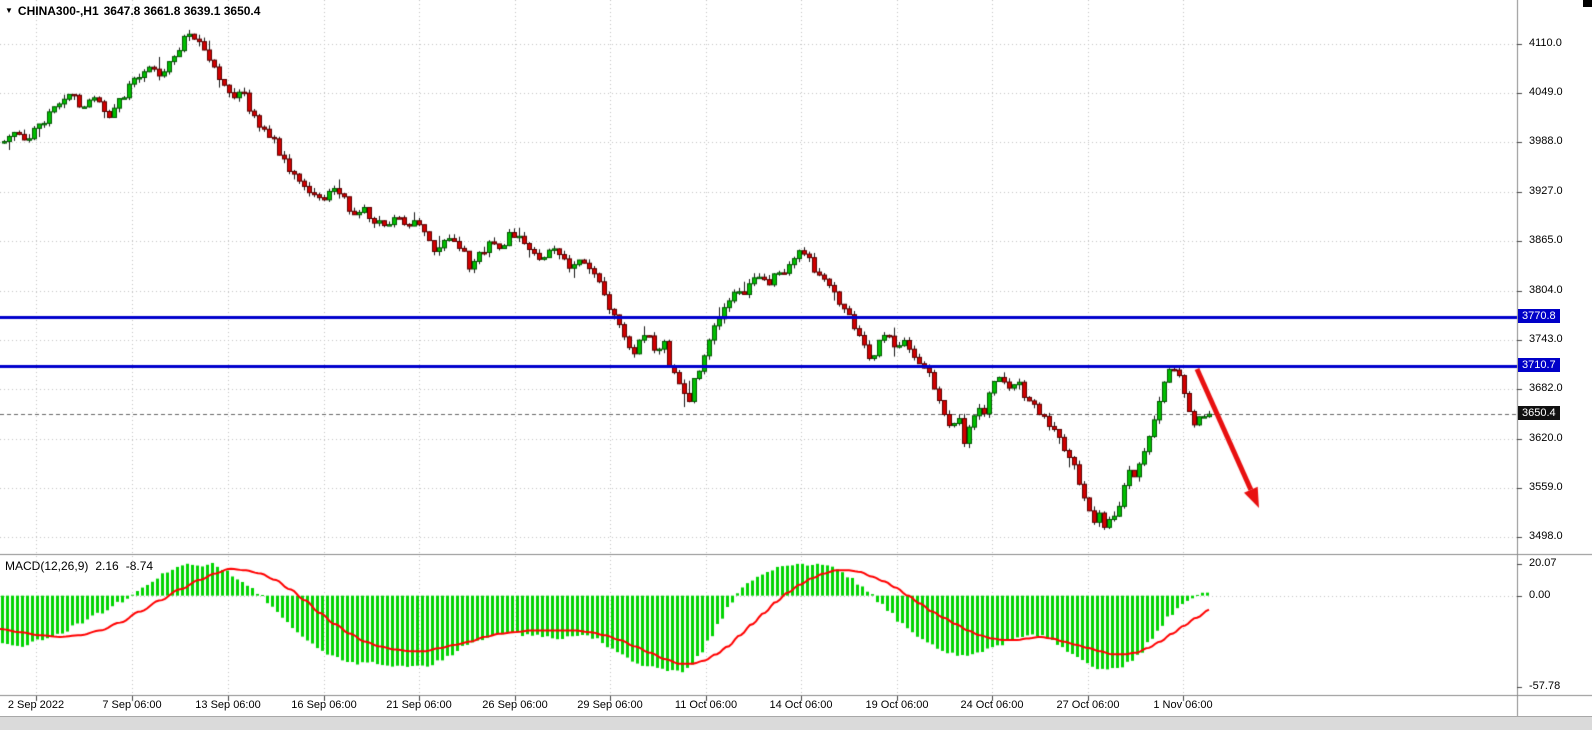 The image size is (1592, 730). Describe the element at coordinates (1546, 141) in the screenshot. I see `price-tick-label: 3988.0` at that location.